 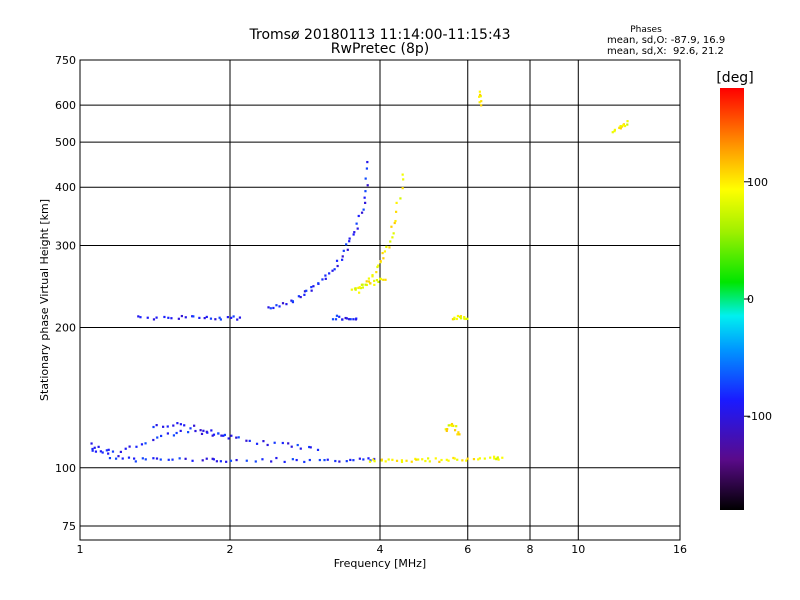 What do you see at coordinates (467, 549) in the screenshot?
I see `x-tick-label: 6` at bounding box center [467, 549].